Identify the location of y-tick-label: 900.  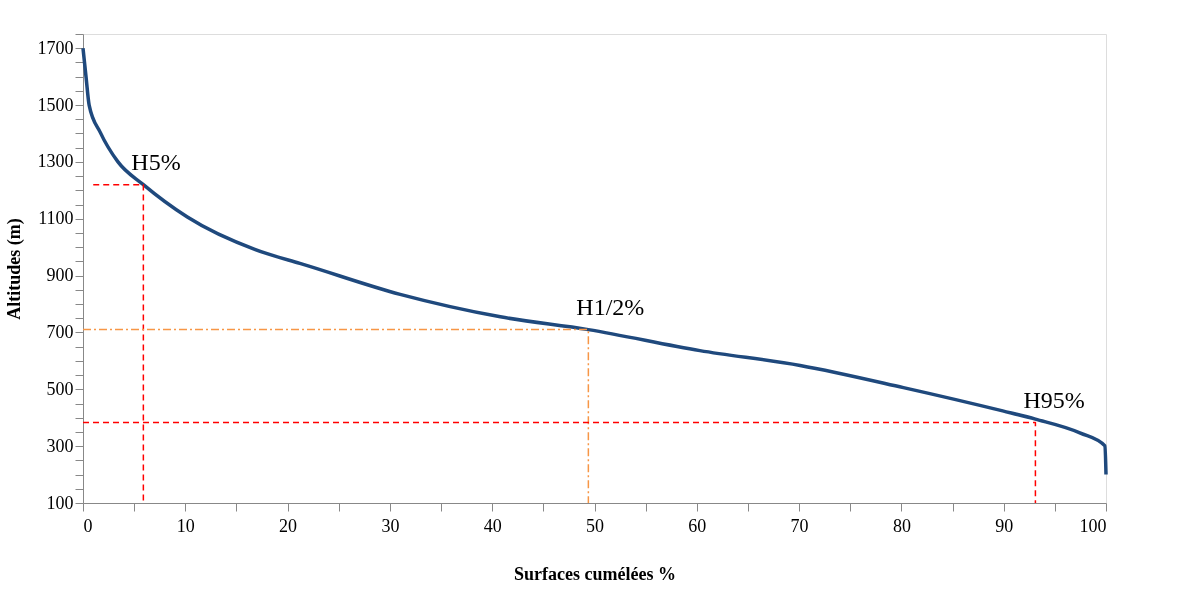
(60, 275).